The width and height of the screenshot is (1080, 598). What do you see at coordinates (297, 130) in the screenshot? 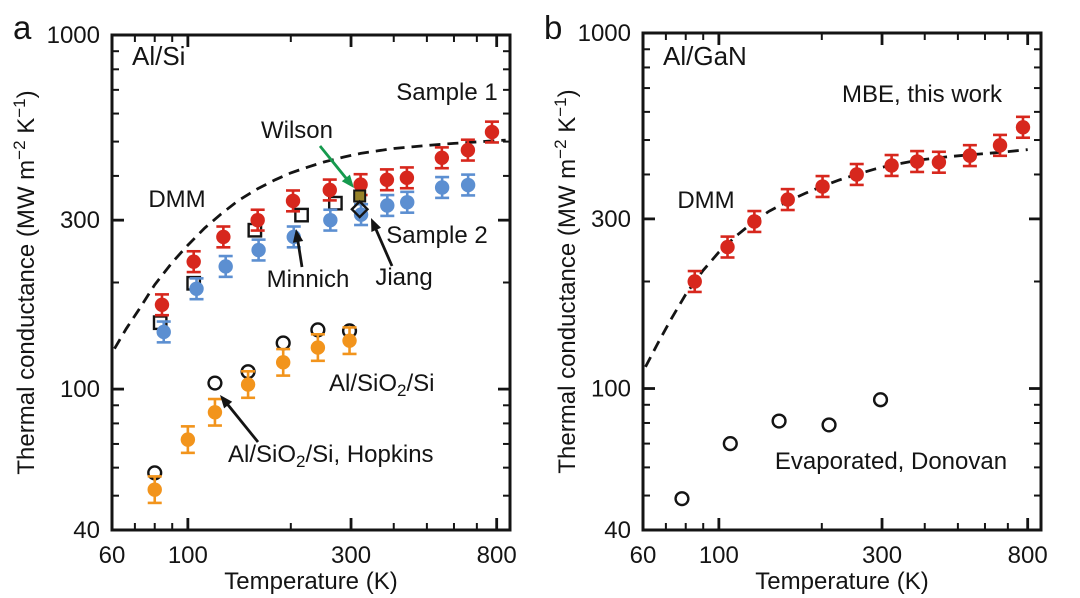
I see `annotation-text-label-wilson: Wilson` at bounding box center [297, 130].